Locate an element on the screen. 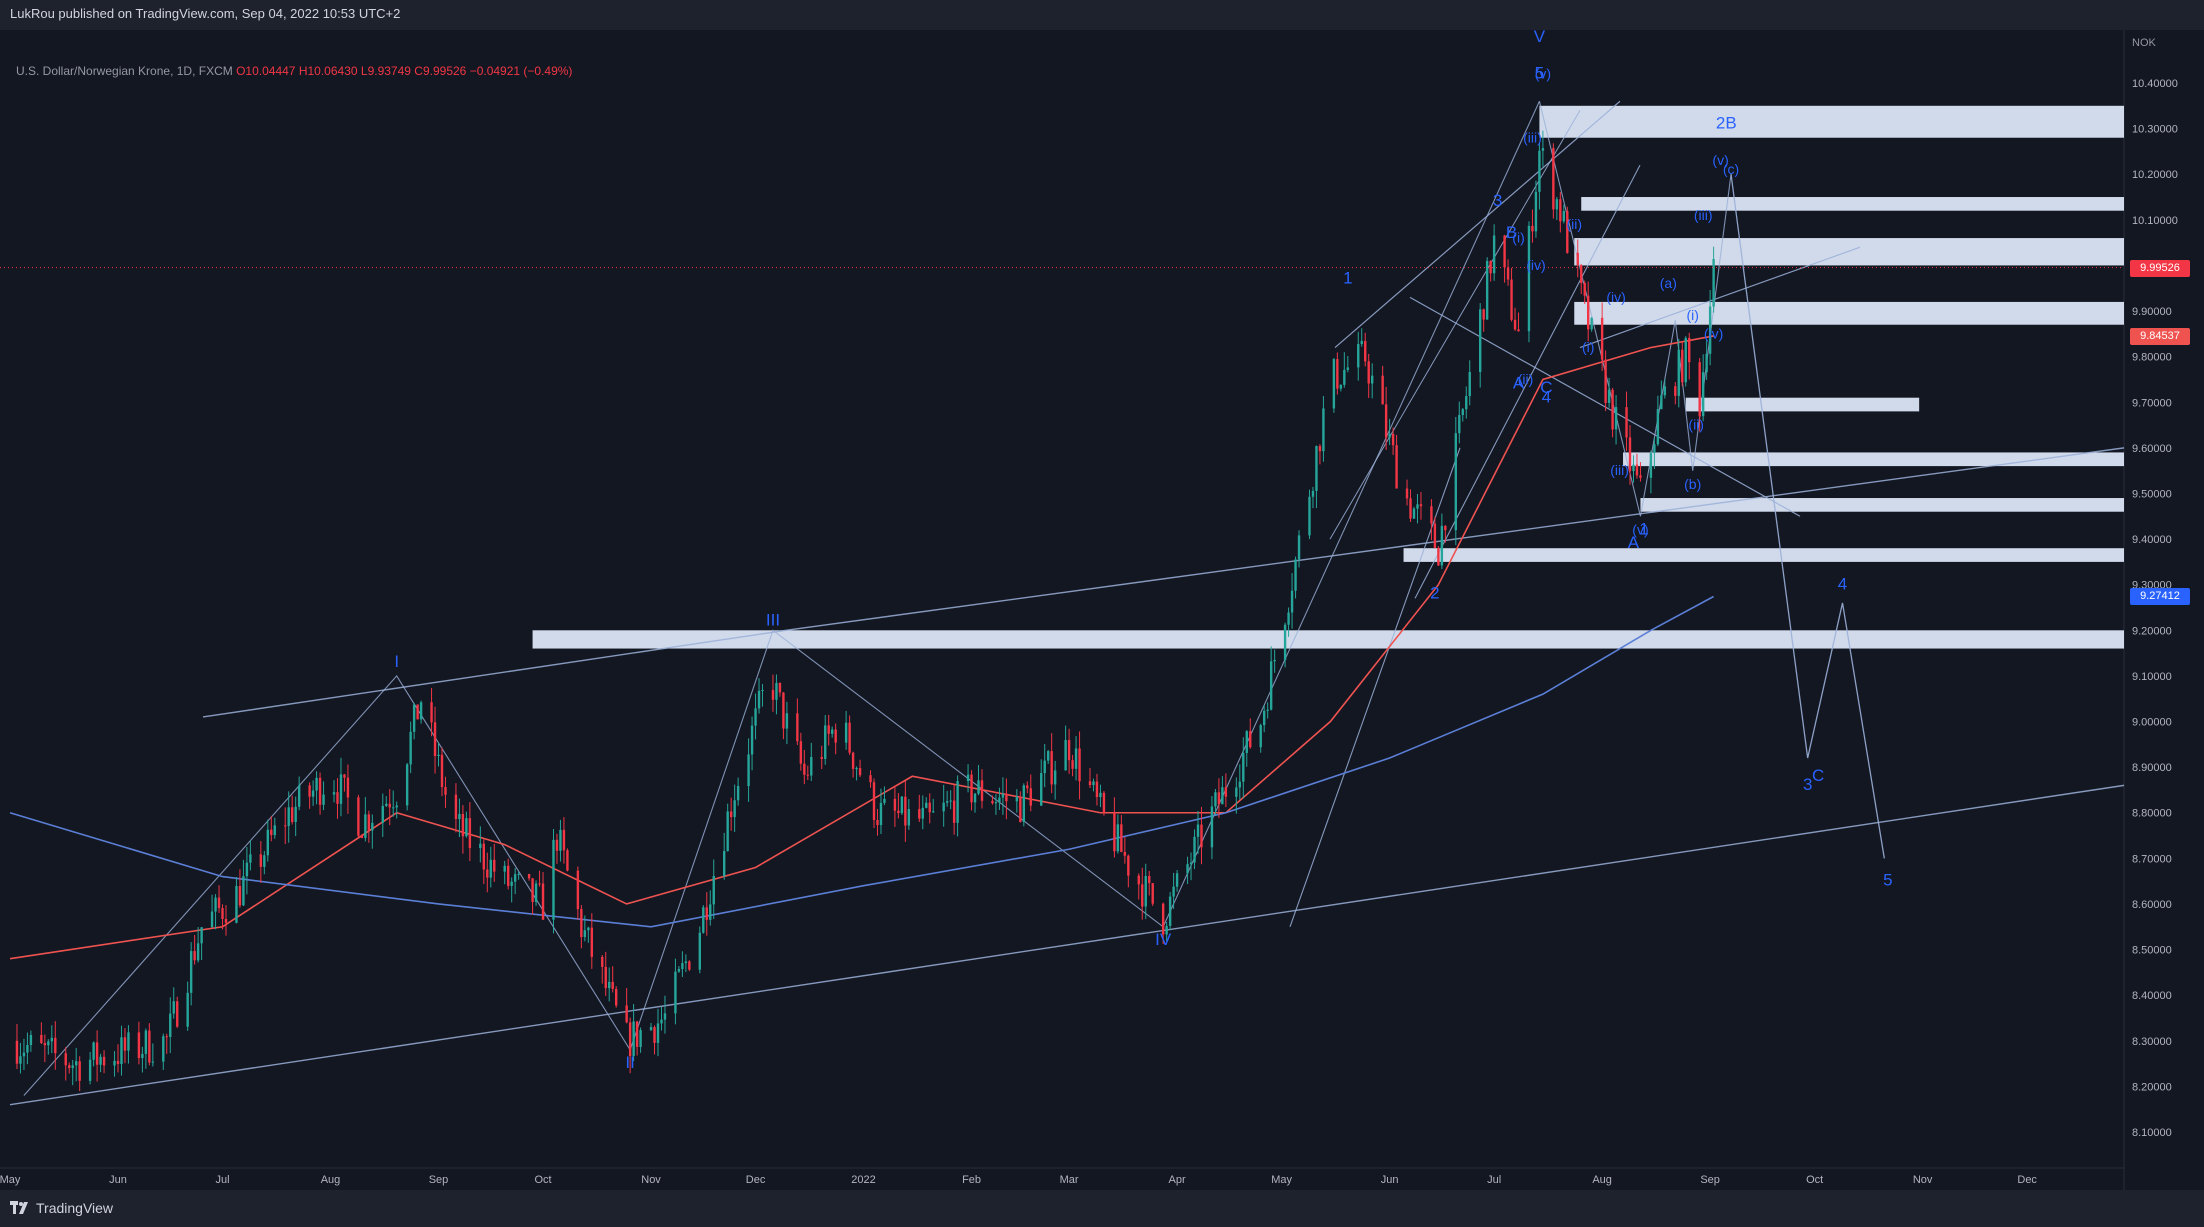 The image size is (2204, 1227). wave-label-28: (ii) is located at coordinates (1696, 425).